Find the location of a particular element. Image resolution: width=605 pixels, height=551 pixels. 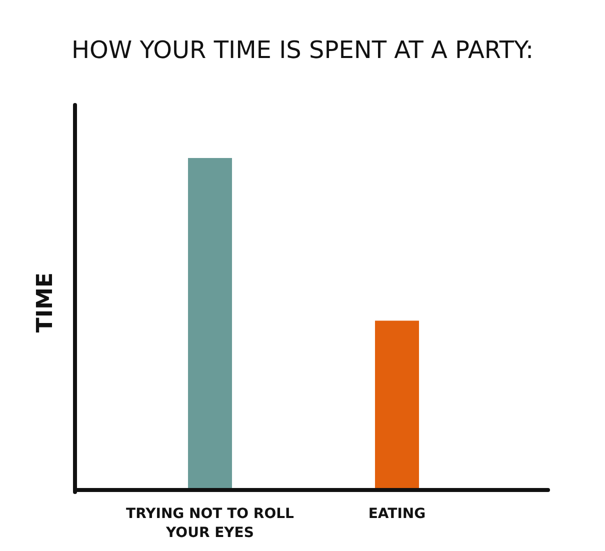

chart-title: HOW YOUR TIME IS SPENT AT A PARTY: is located at coordinates (302, 50).